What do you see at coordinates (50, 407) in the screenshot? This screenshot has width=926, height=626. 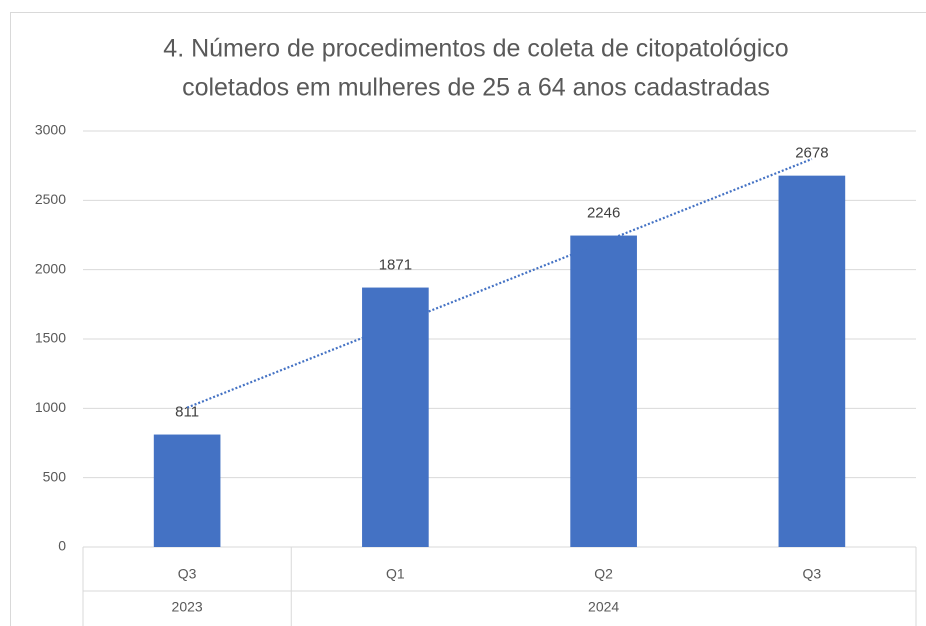 I see `y-tick-label: 1000` at bounding box center [50, 407].